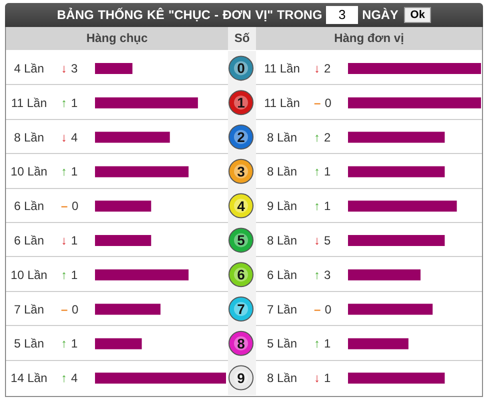  Describe the element at coordinates (241, 206) in the screenshot. I see `y-tick-label: 4` at that location.